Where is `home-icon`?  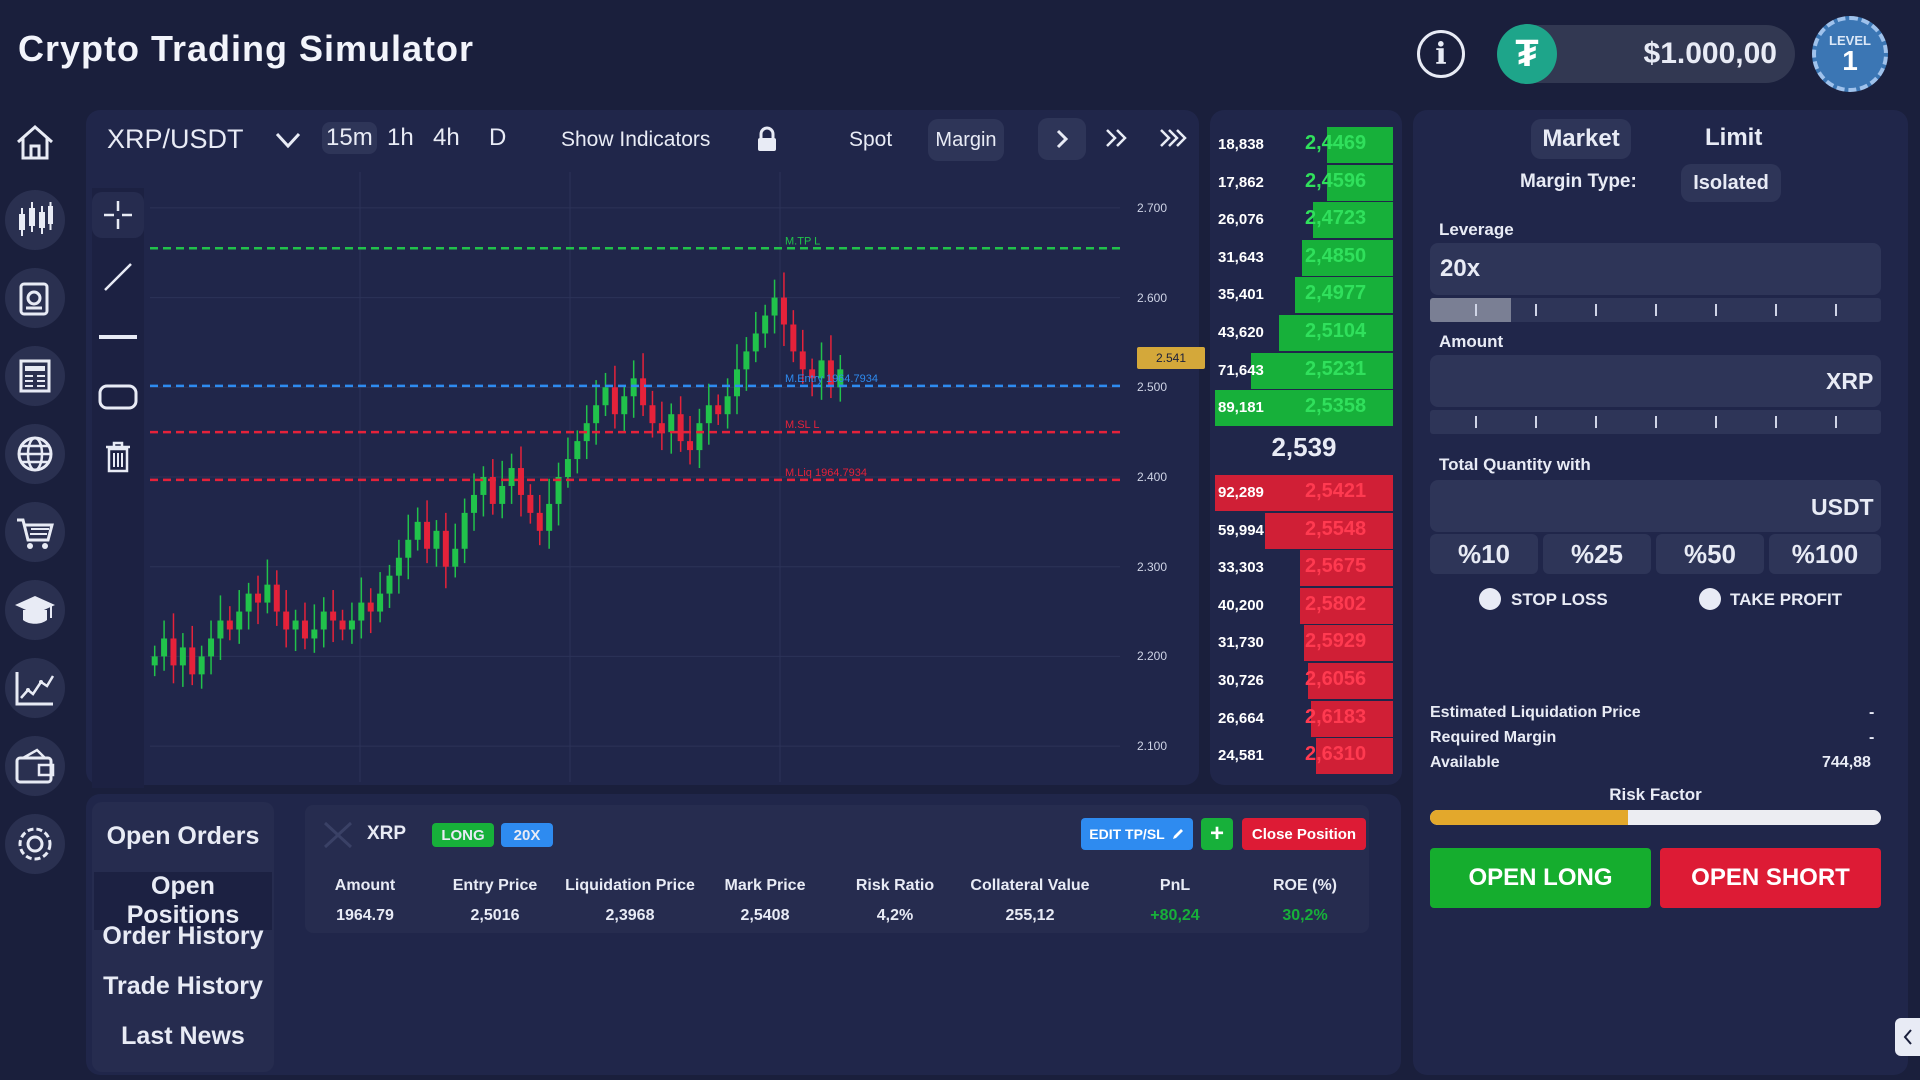 home-icon is located at coordinates (35, 142).